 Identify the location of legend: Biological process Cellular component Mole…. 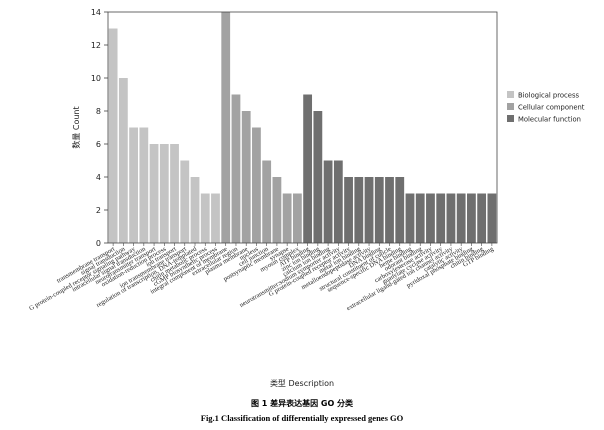
(546, 107).